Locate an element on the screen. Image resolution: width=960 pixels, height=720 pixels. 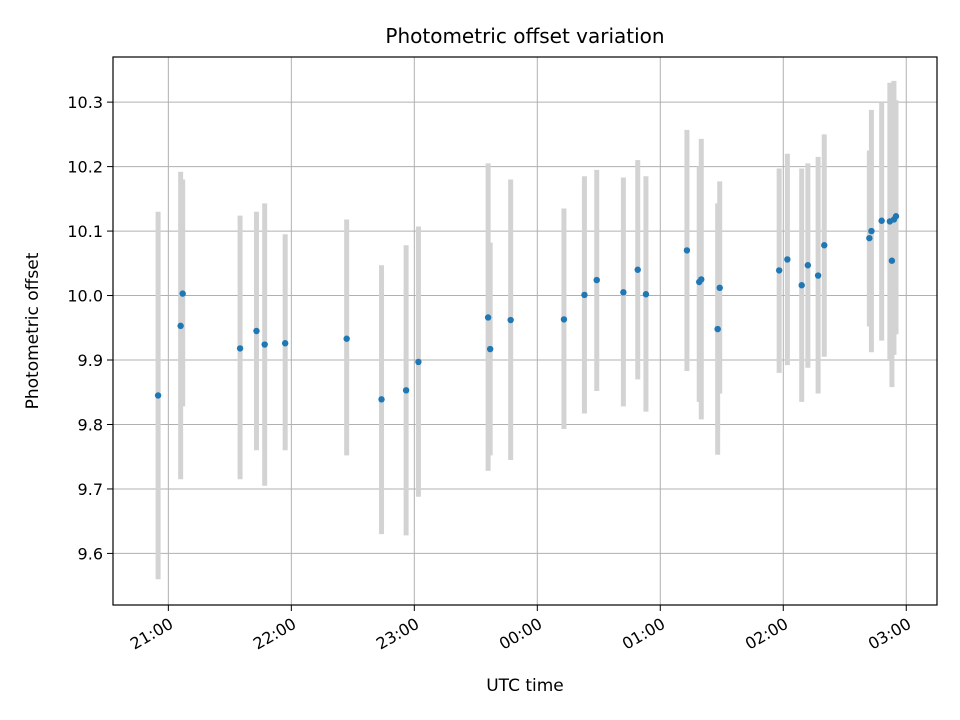
x-axis-label: UTC time is located at coordinates (525, 686).